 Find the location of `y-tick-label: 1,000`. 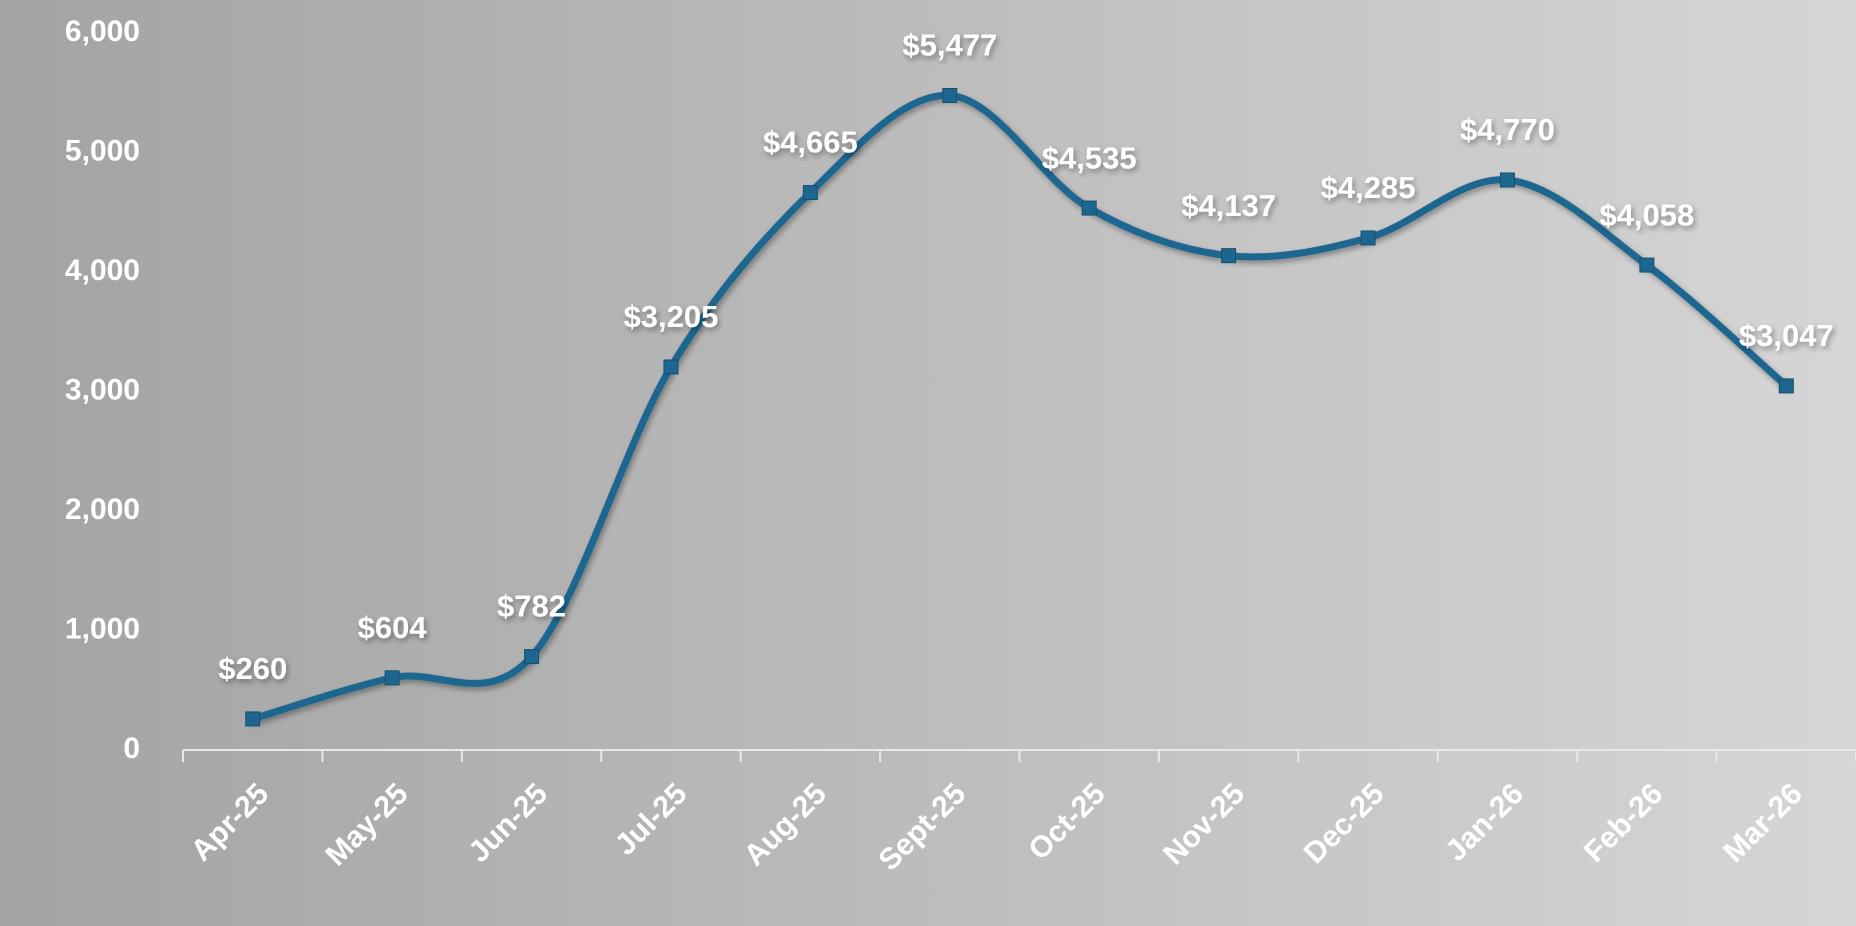

y-tick-label: 1,000 is located at coordinates (102, 628).